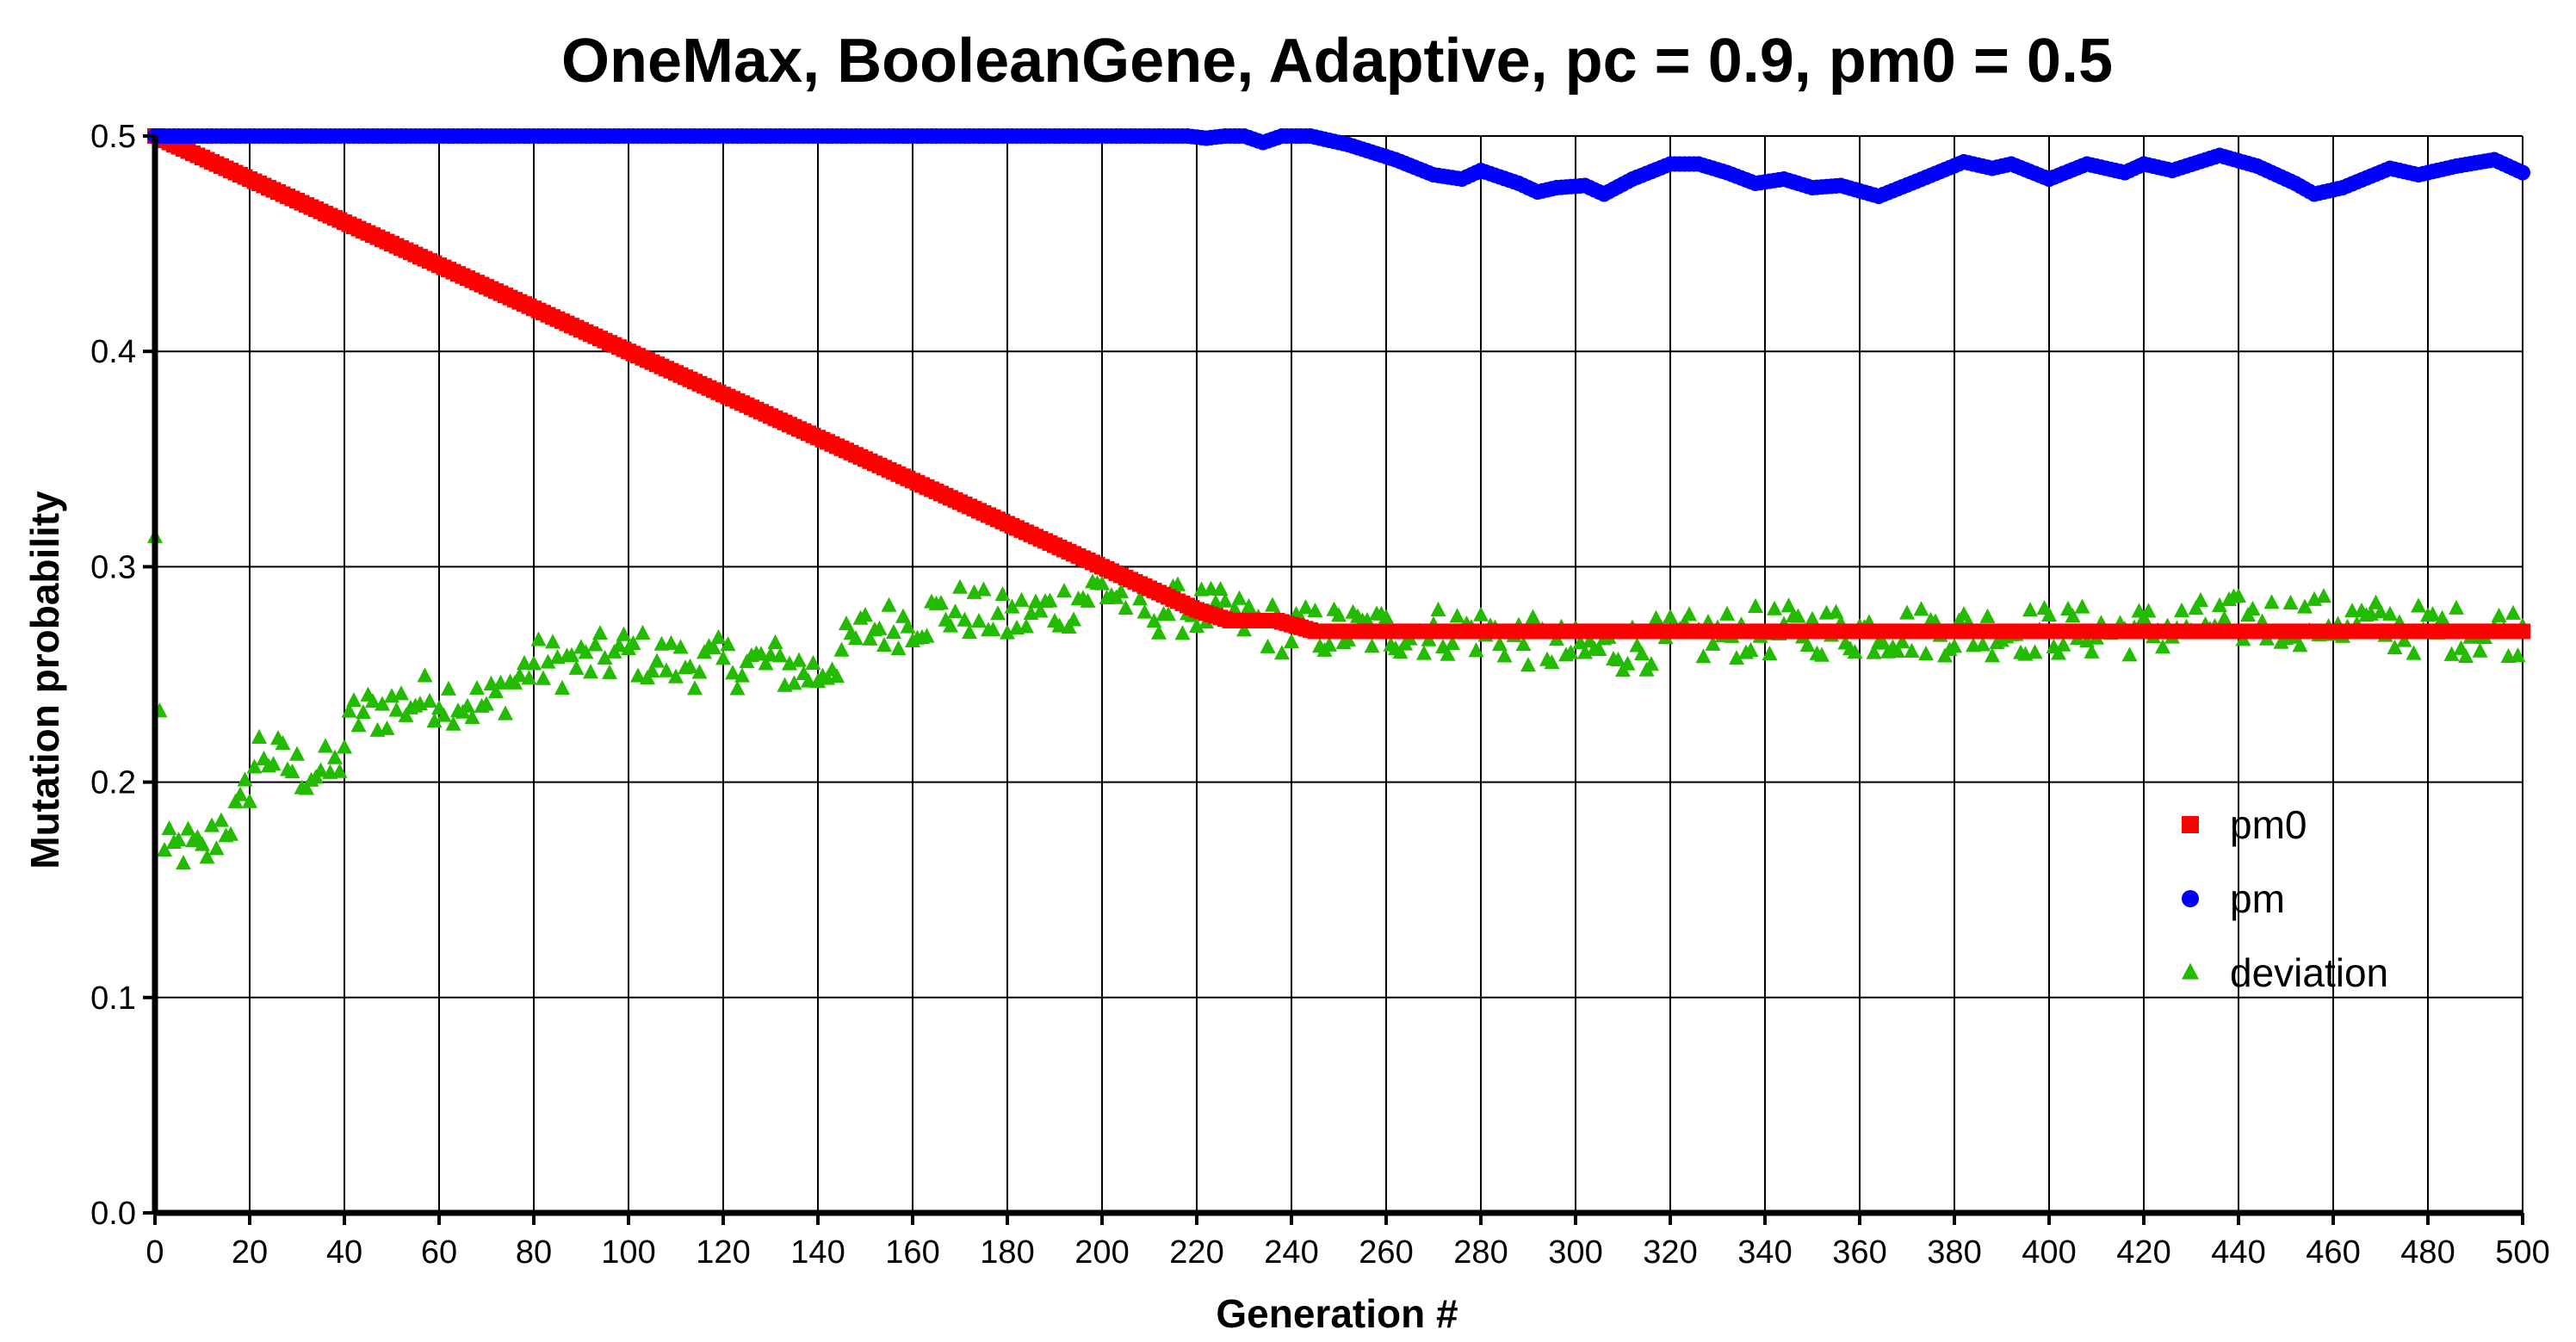  I want to click on pm-point, so click(2523, 172).